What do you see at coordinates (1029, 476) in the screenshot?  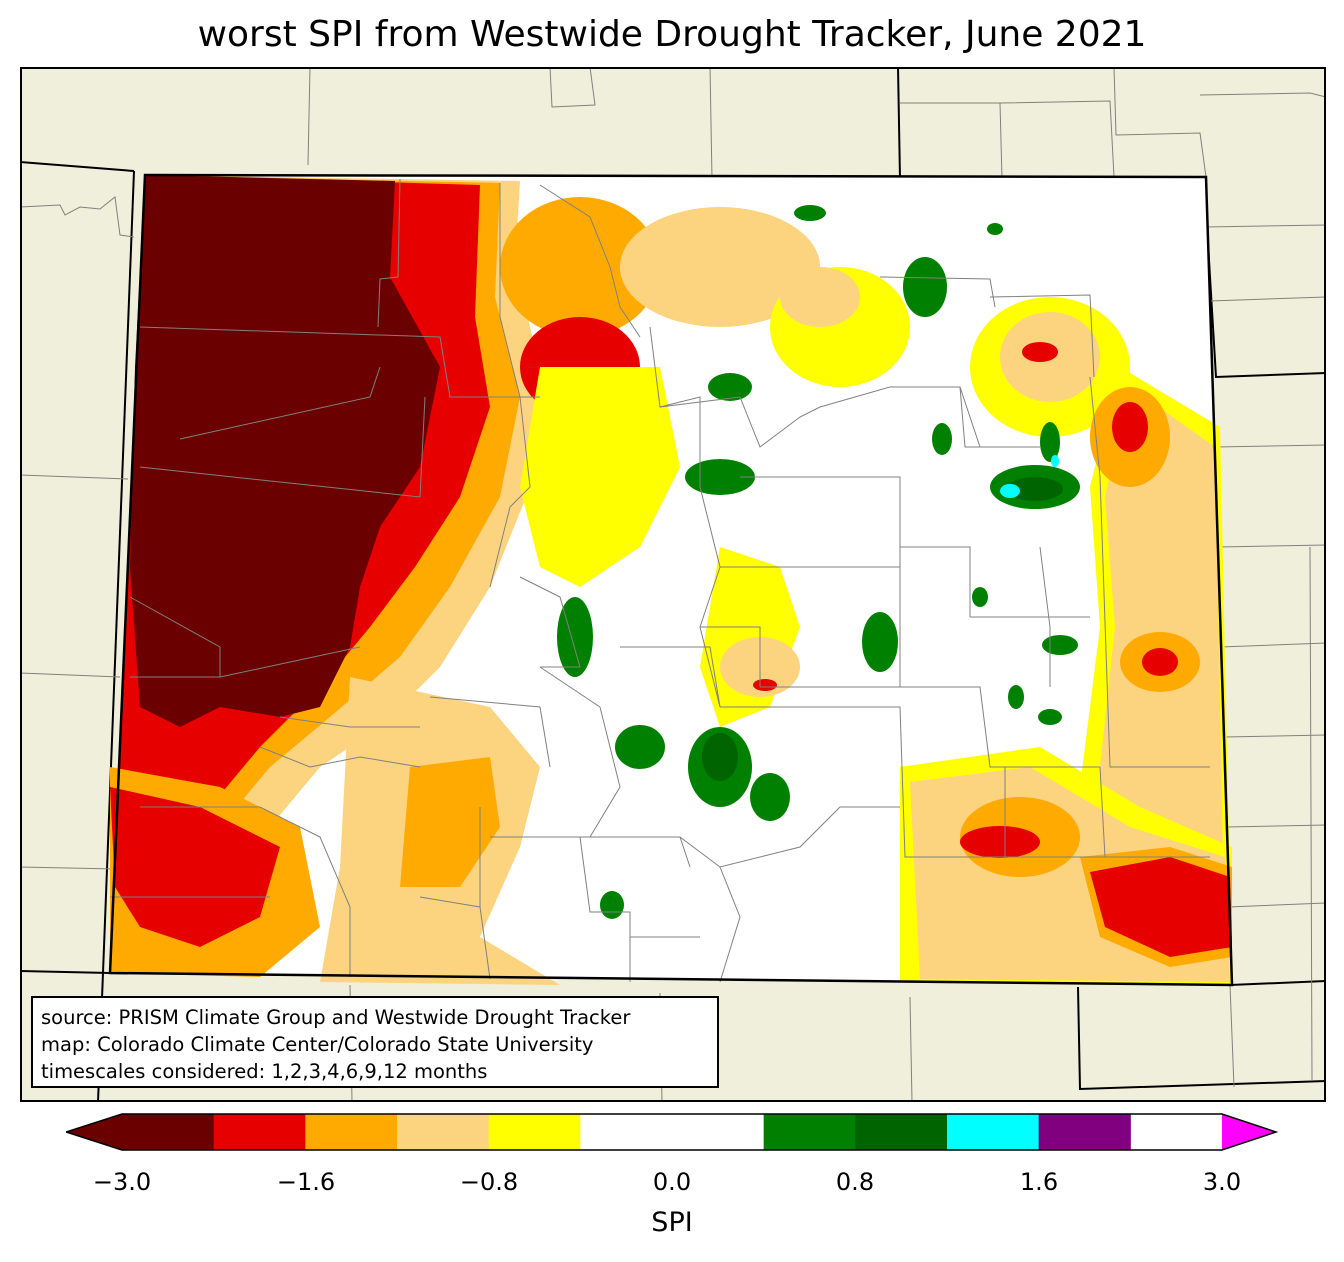 I see `extreme-wet-areas` at bounding box center [1029, 476].